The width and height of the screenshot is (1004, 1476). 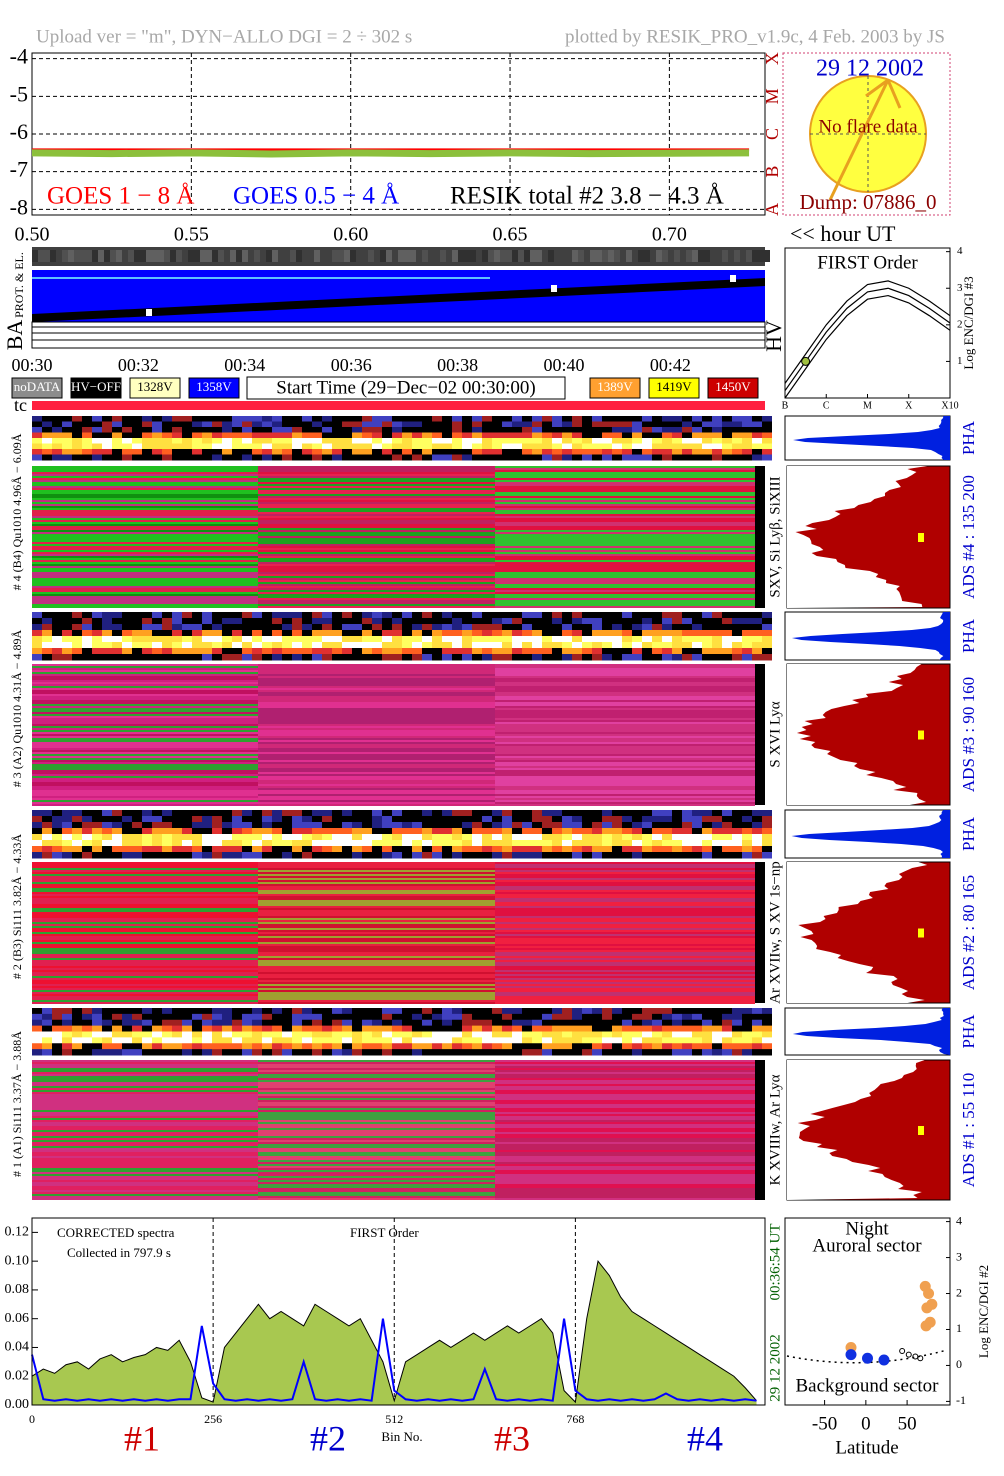 I want to click on side-label: 29 12 2002, so click(x=775, y=1368).